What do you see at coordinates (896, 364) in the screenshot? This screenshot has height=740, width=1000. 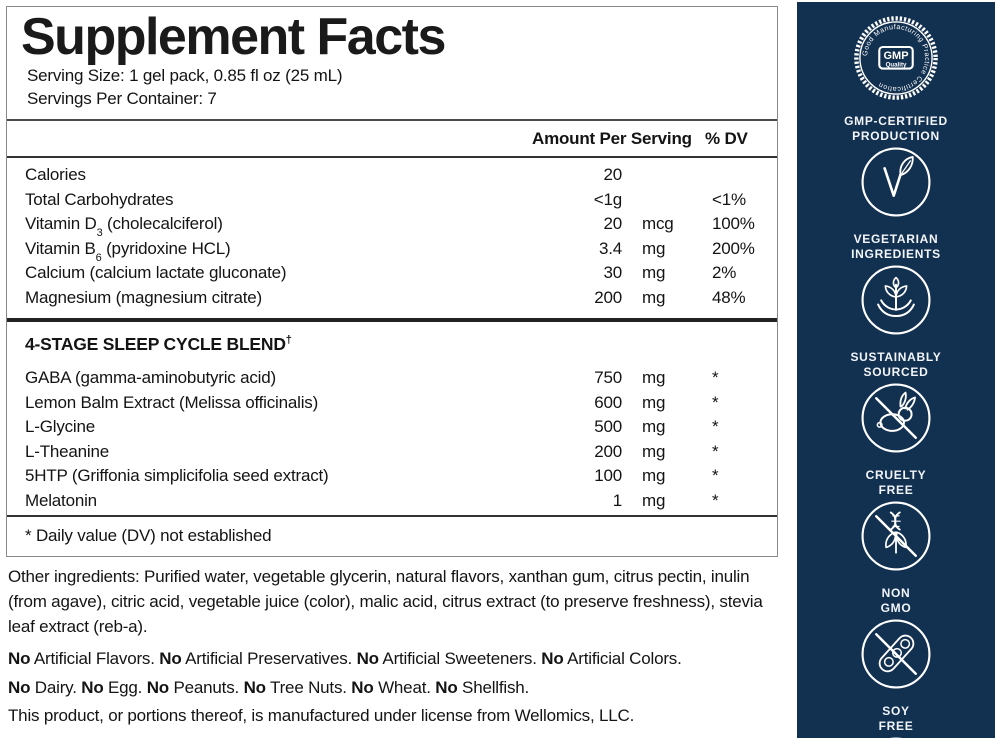 I see `badge-label: SUSTAINABLY SOURCED` at bounding box center [896, 364].